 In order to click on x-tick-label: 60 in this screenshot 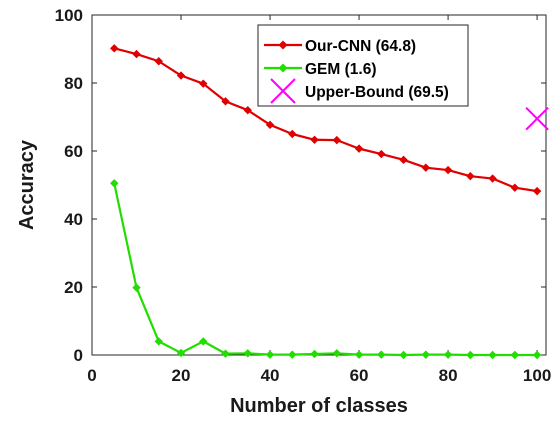, I will do `click(359, 375)`.